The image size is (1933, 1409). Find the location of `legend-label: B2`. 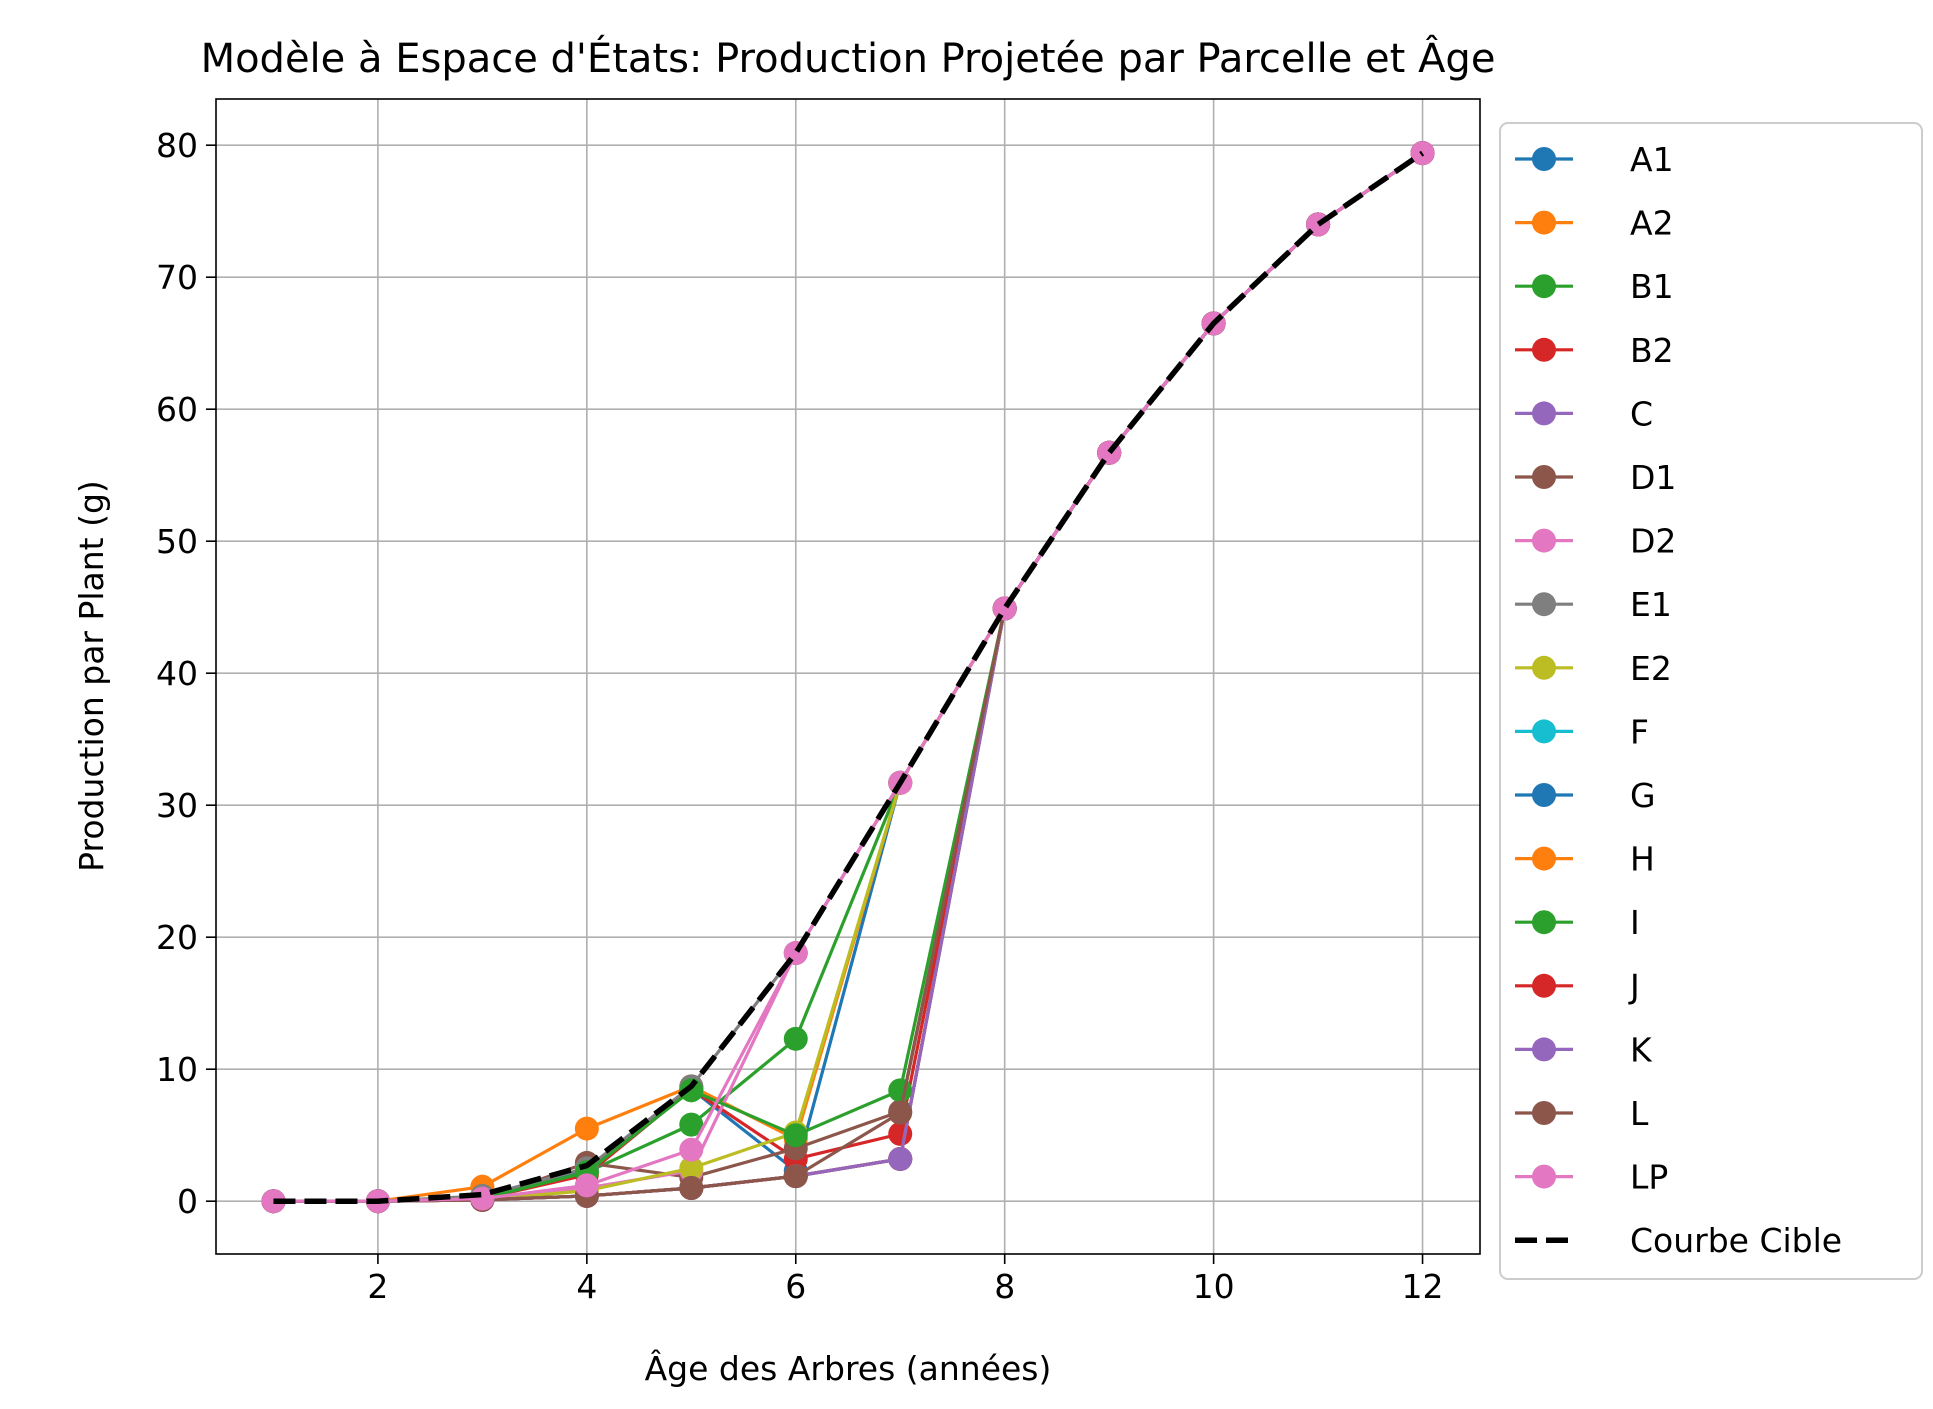

legend-label: B2 is located at coordinates (1652, 350).